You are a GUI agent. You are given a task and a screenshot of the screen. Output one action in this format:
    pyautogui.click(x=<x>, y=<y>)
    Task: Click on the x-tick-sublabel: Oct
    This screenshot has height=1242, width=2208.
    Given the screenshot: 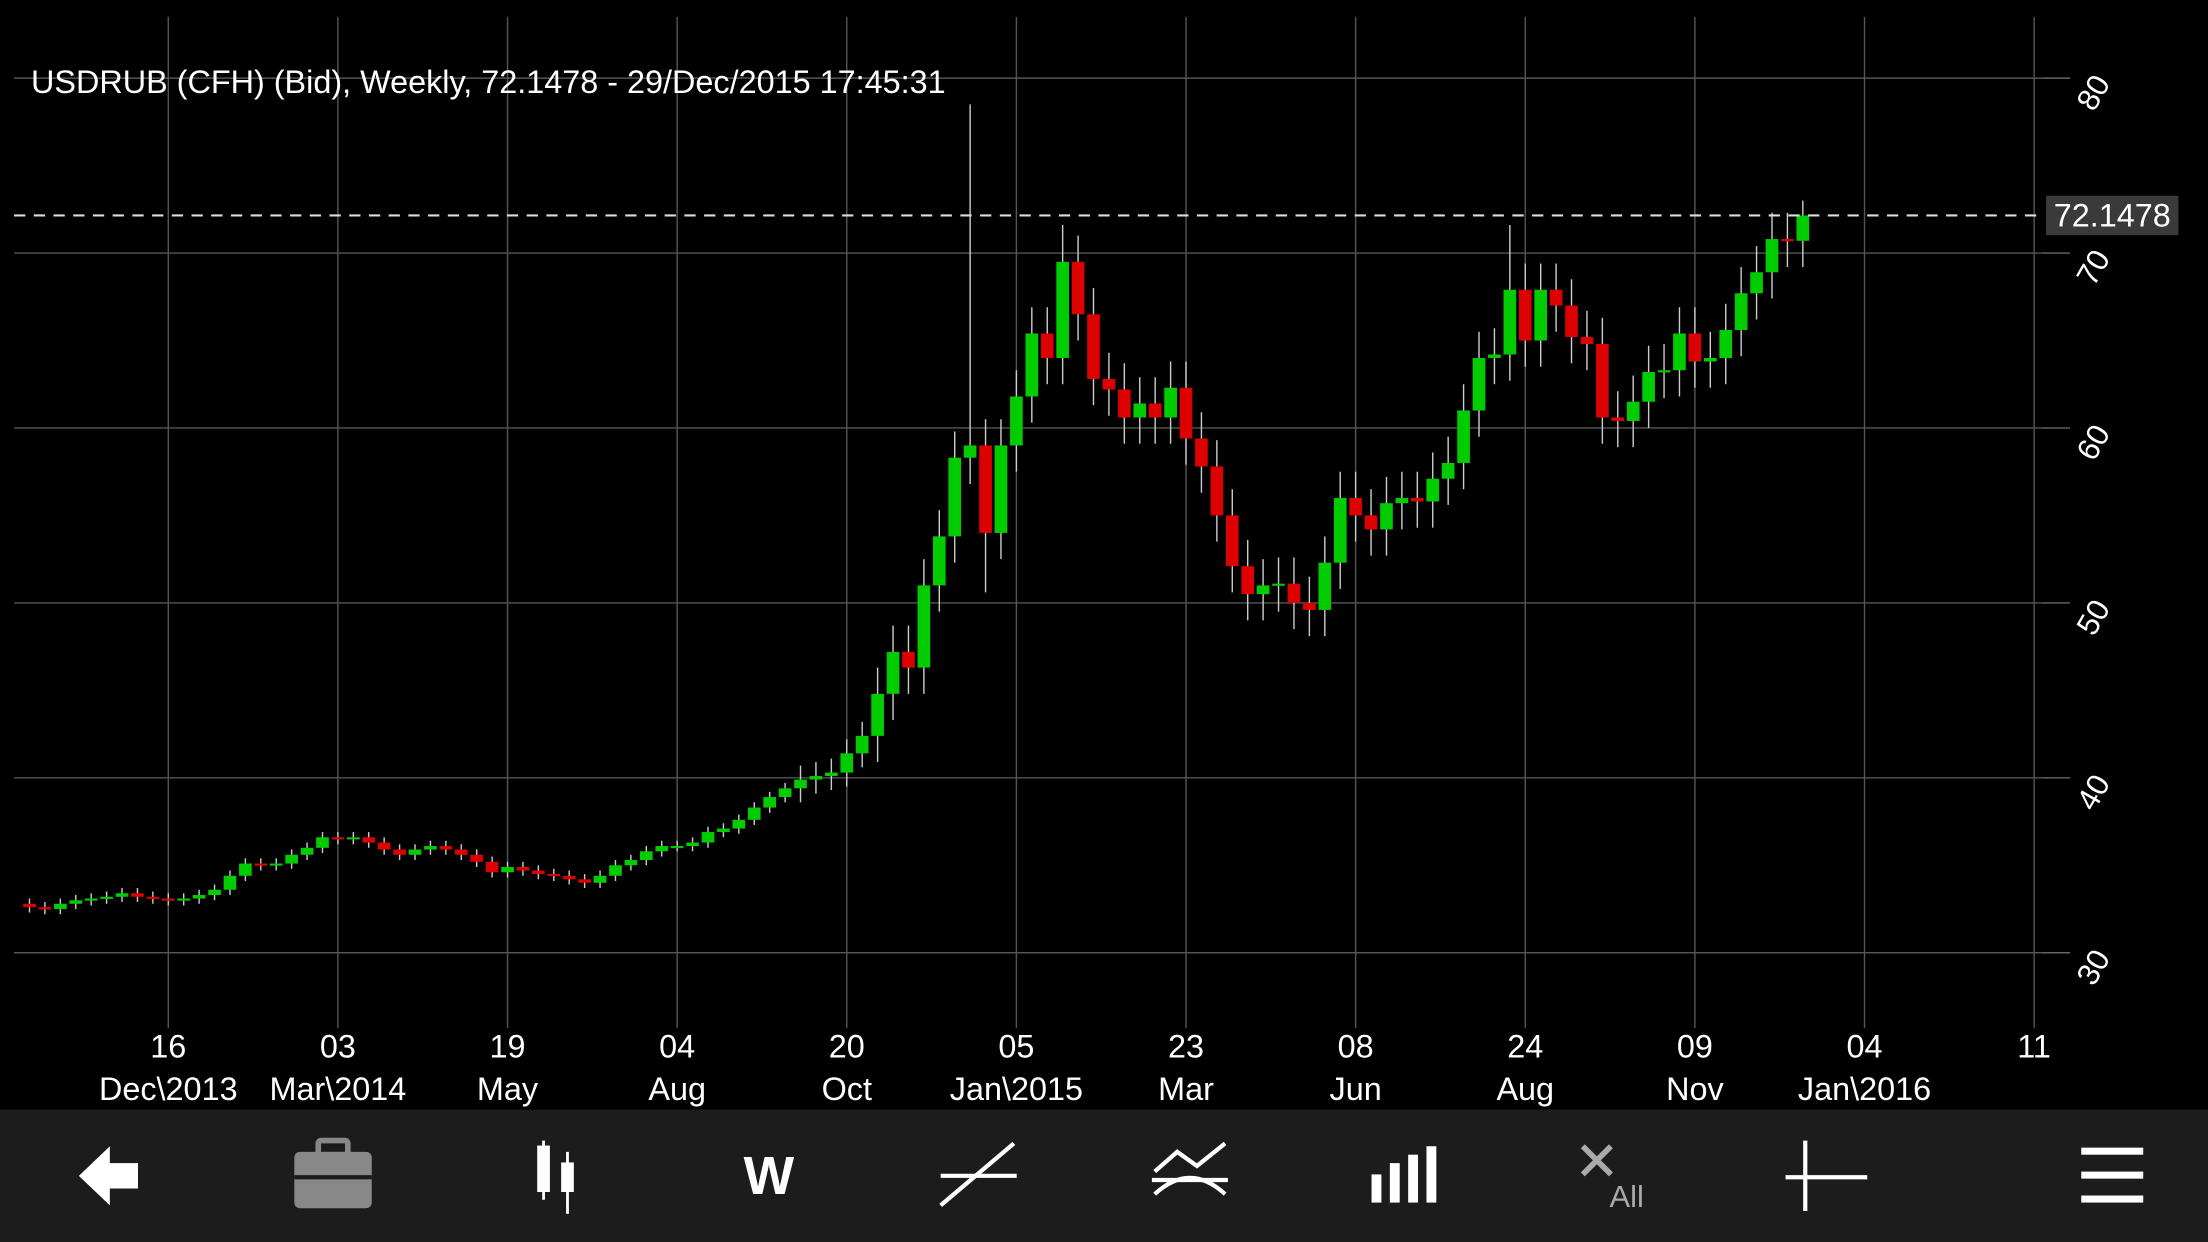 What is the action you would take?
    pyautogui.click(x=847, y=1089)
    